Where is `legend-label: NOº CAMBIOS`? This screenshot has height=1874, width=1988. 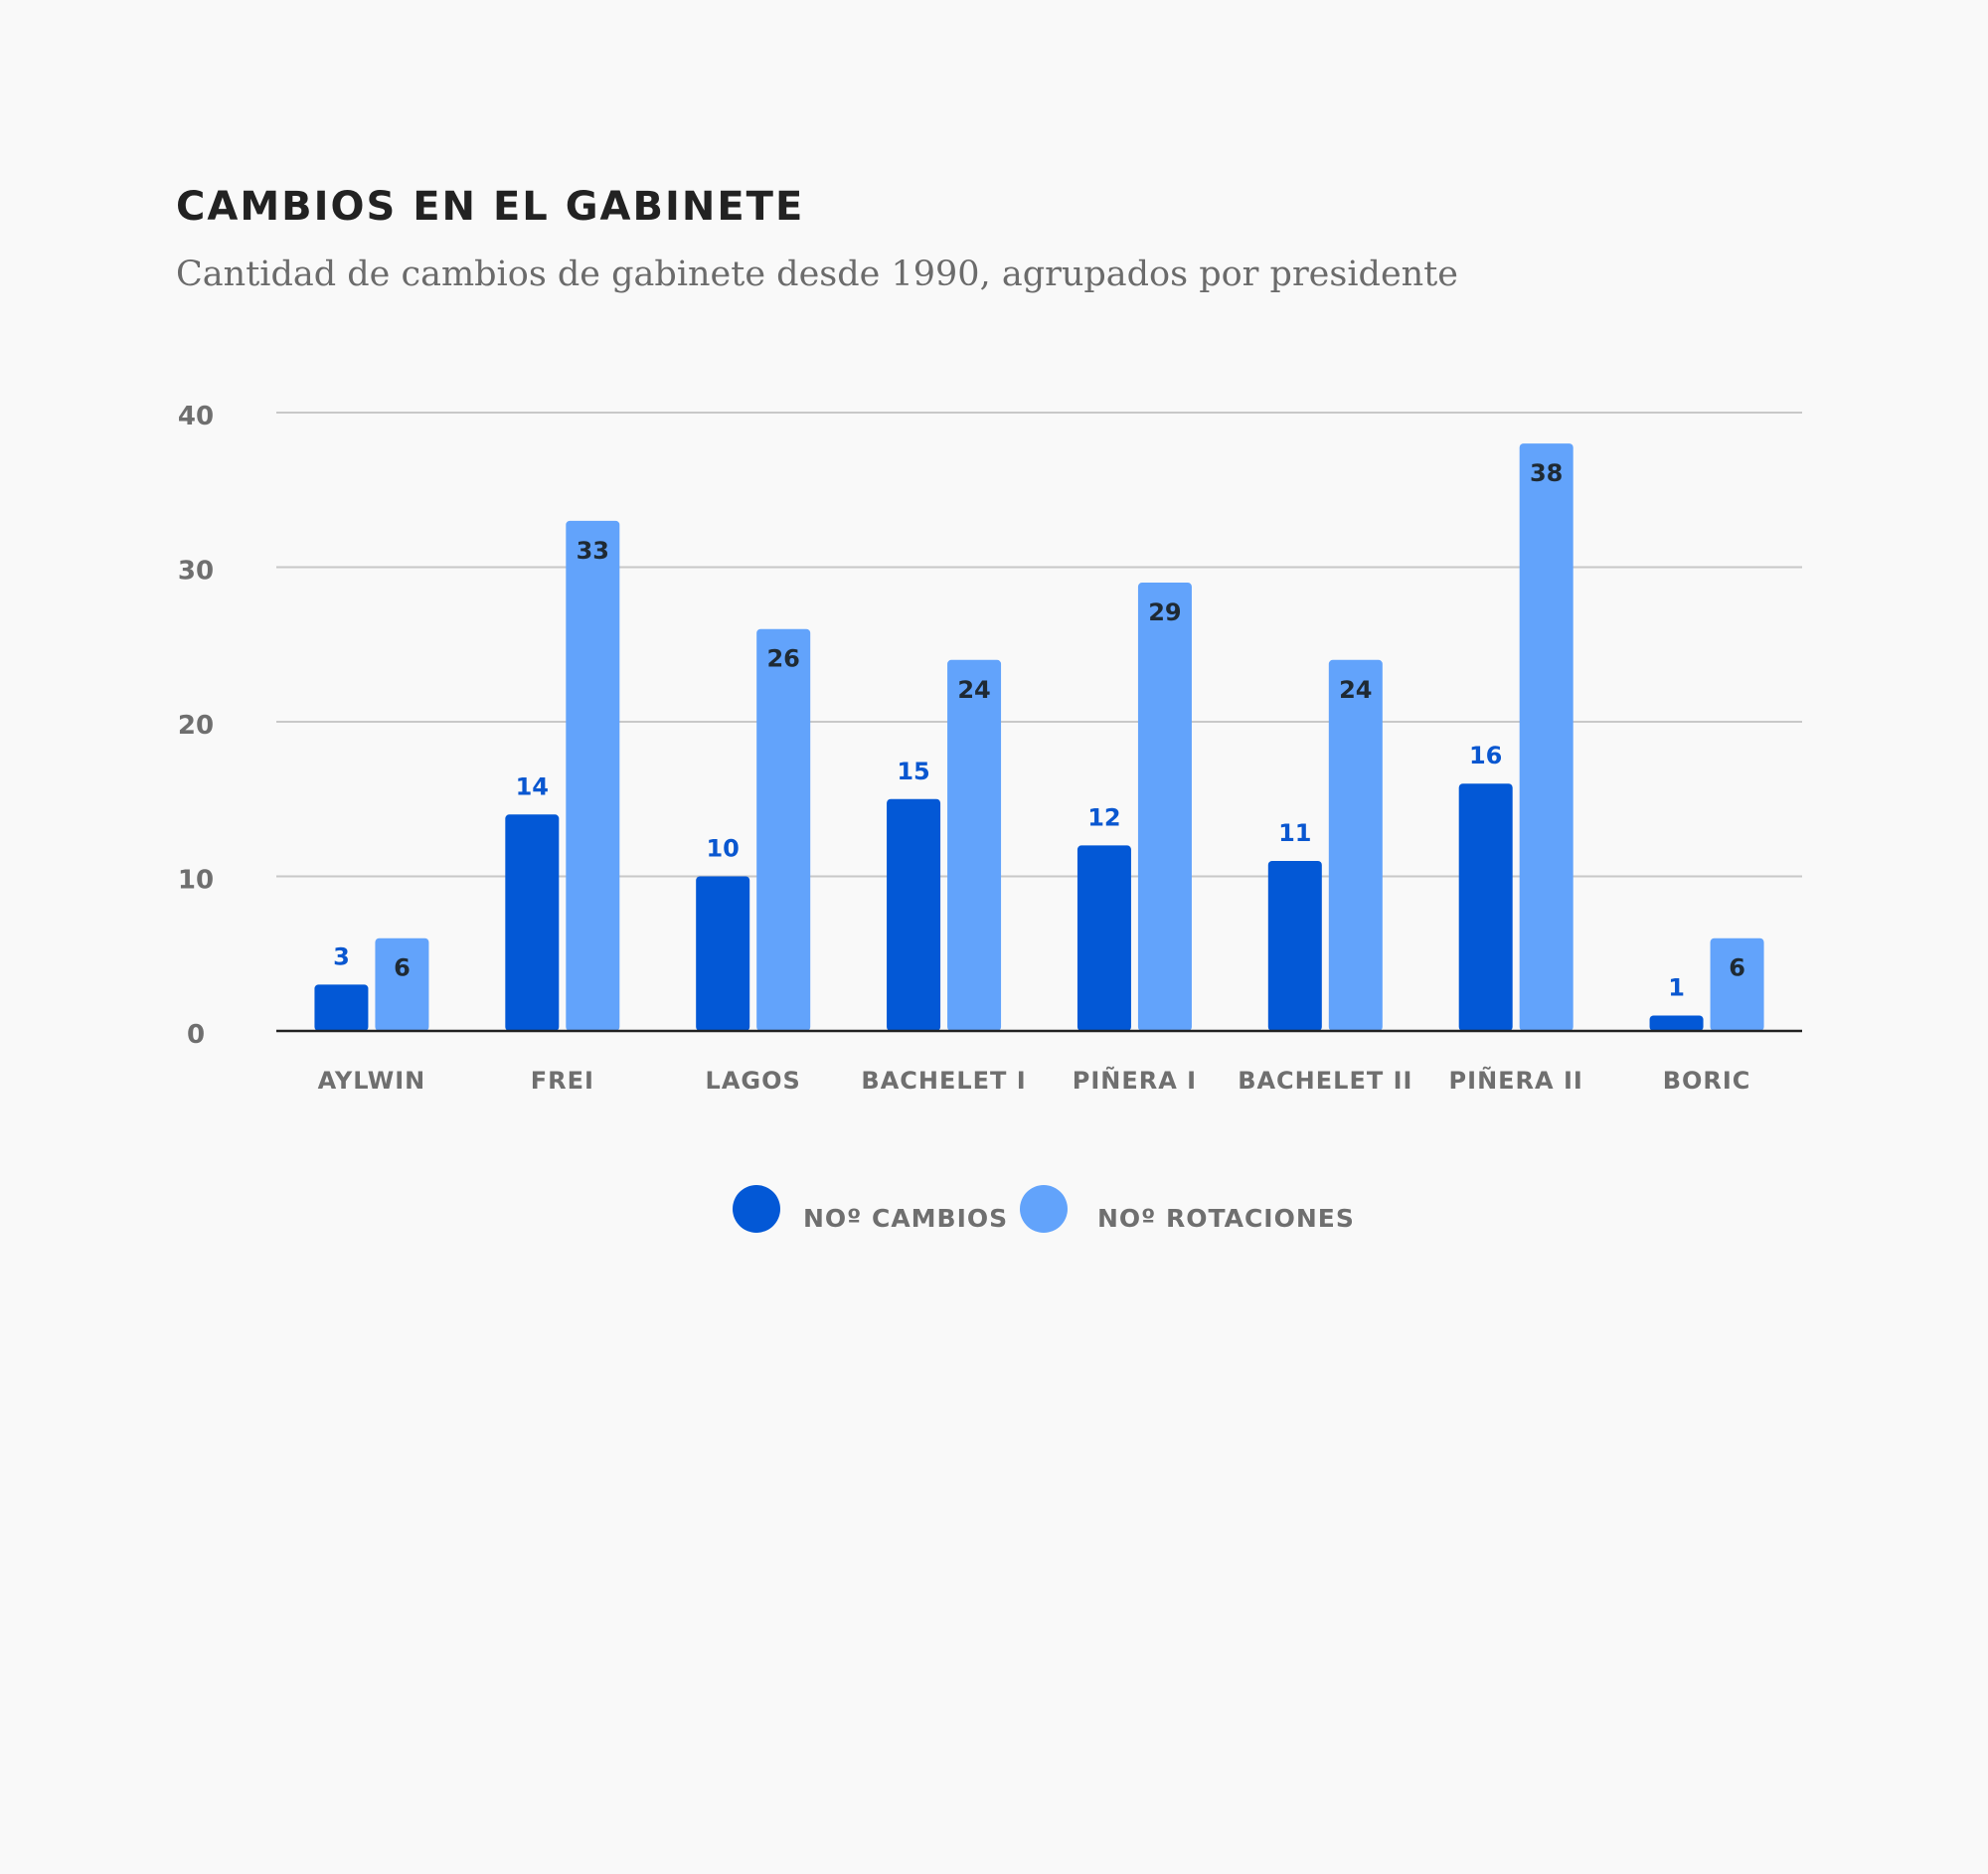 legend-label: NOº CAMBIOS is located at coordinates (905, 1218).